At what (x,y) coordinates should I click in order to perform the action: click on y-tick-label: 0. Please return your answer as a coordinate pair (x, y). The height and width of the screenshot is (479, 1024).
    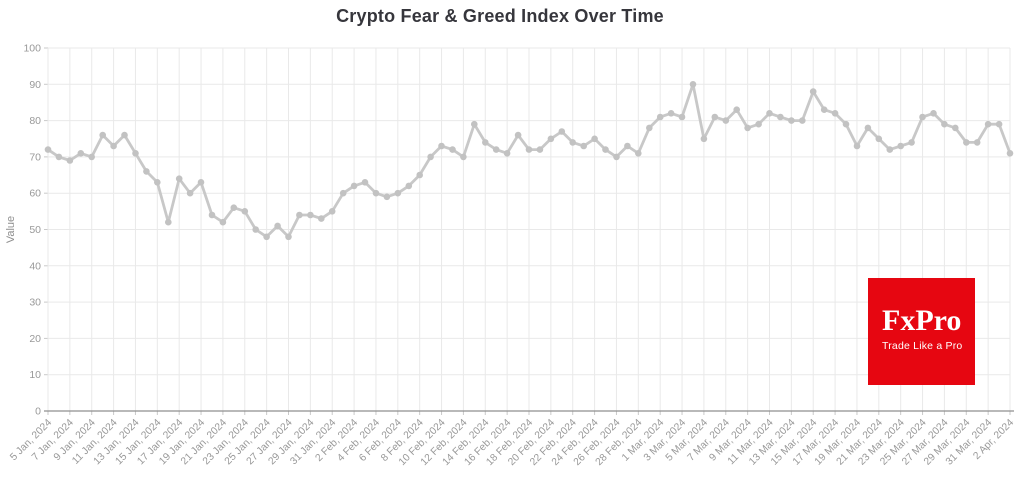
    Looking at the image, I should click on (38, 412).